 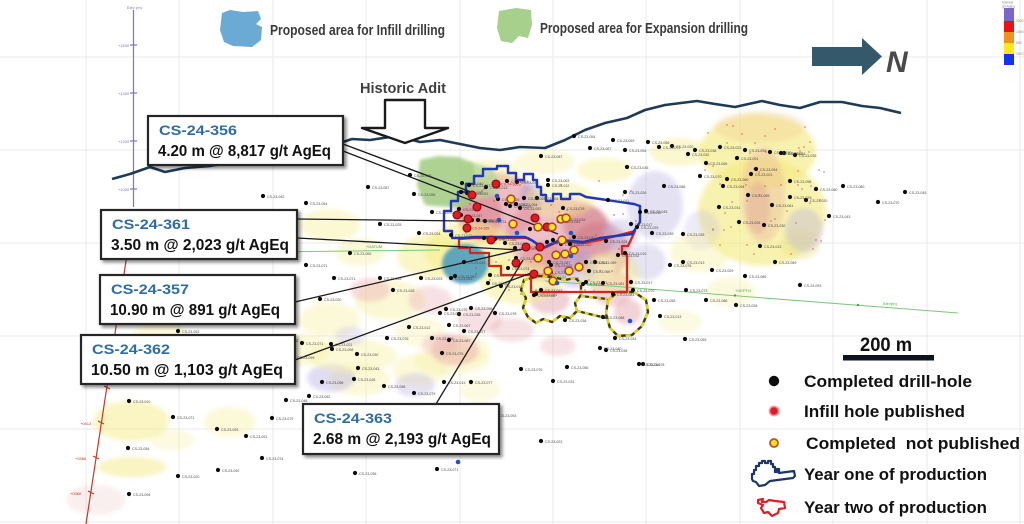 What do you see at coordinates (533, 370) in the screenshot?
I see `svg-text: CS-23-076` at bounding box center [533, 370].